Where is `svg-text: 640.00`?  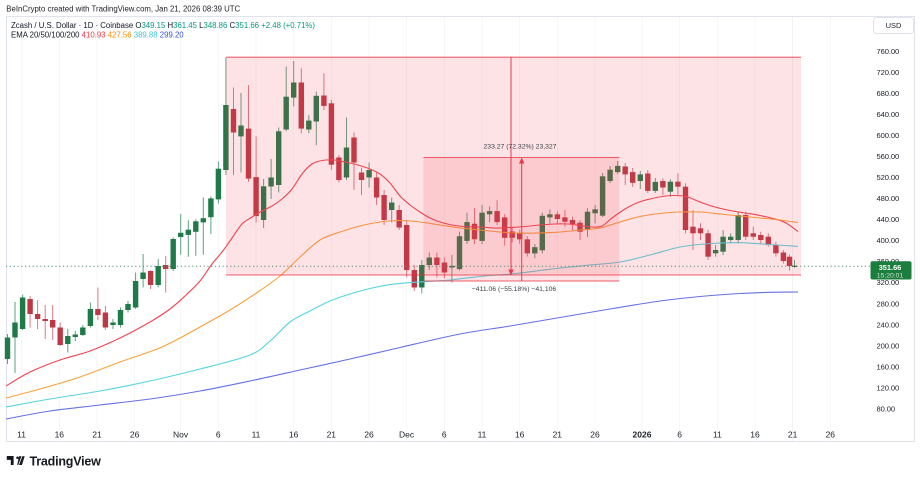 svg-text: 640.00 is located at coordinates (888, 114).